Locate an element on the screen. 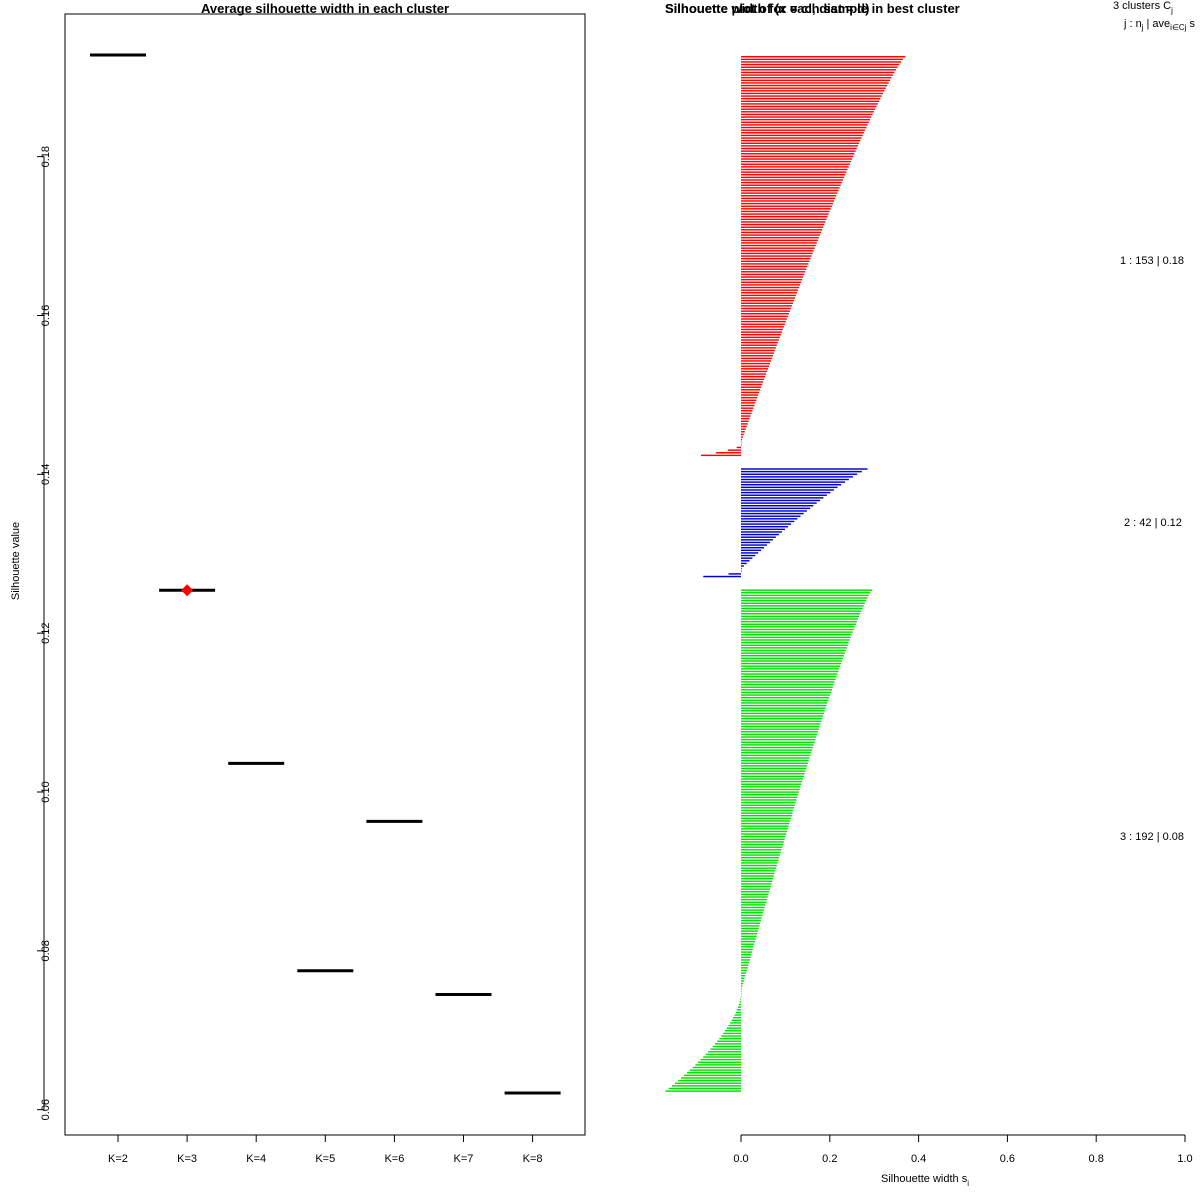 The width and height of the screenshot is (1200, 1200). legend-header-line1: 3 clusters Cj is located at coordinates (1143, 7).